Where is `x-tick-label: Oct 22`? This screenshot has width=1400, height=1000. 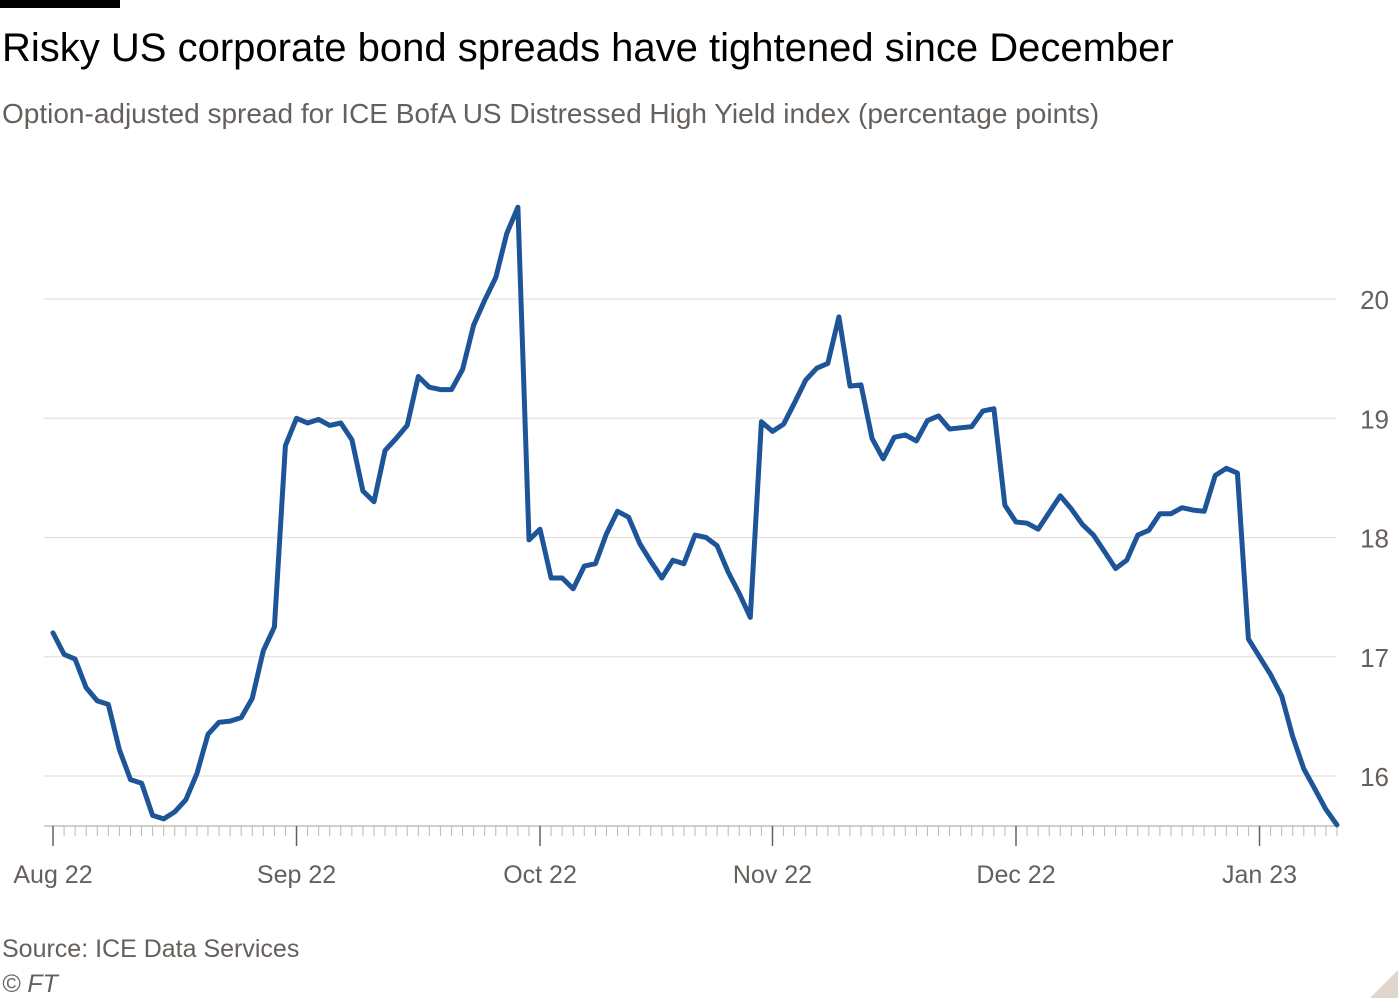 x-tick-label: Oct 22 is located at coordinates (540, 875).